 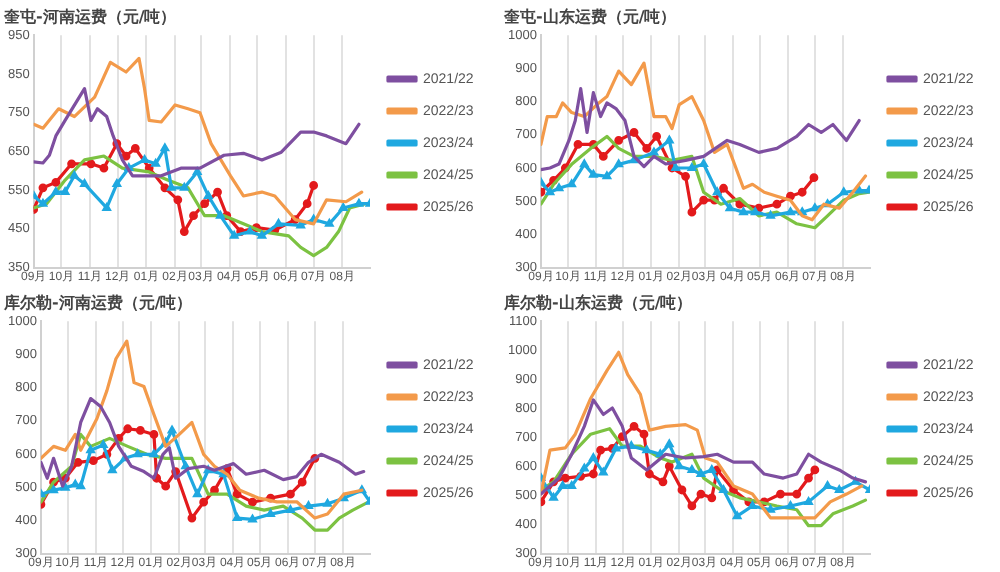 What do you see at coordinates (589, 16) in the screenshot?
I see `chart-title: 奎屯-山东运费（元/吨）` at bounding box center [589, 16].